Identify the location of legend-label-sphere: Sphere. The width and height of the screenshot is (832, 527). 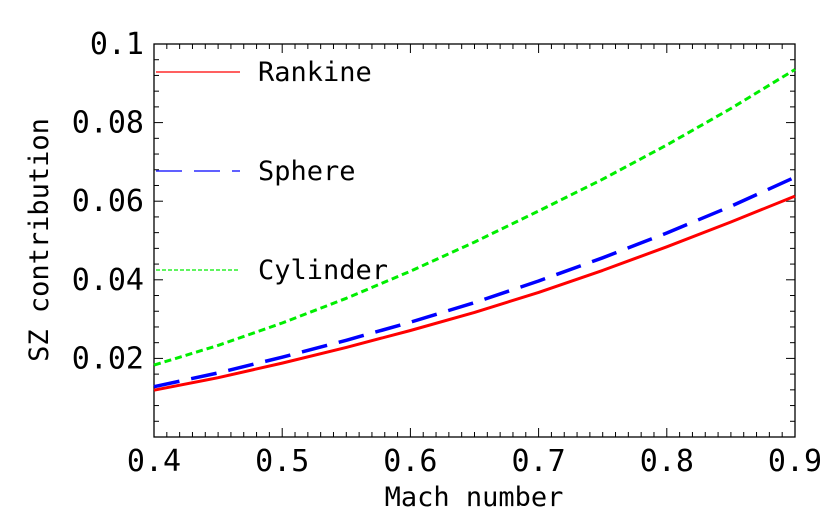
(307, 171).